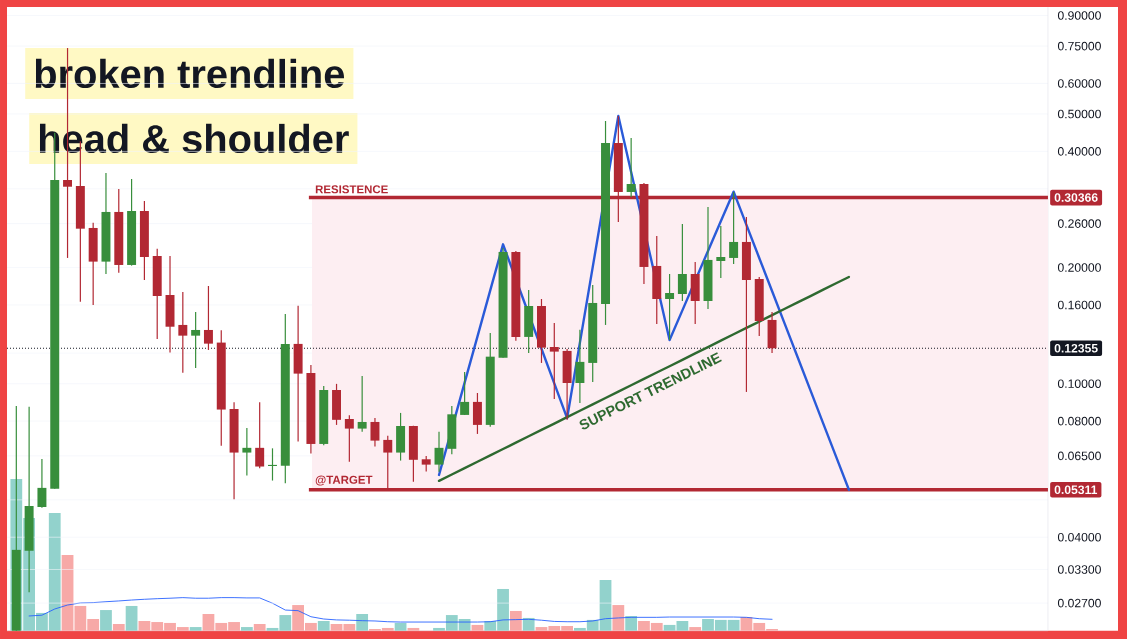 This screenshot has width=1127, height=639. What do you see at coordinates (1076, 348) in the screenshot?
I see `text: 0.12355` at bounding box center [1076, 348].